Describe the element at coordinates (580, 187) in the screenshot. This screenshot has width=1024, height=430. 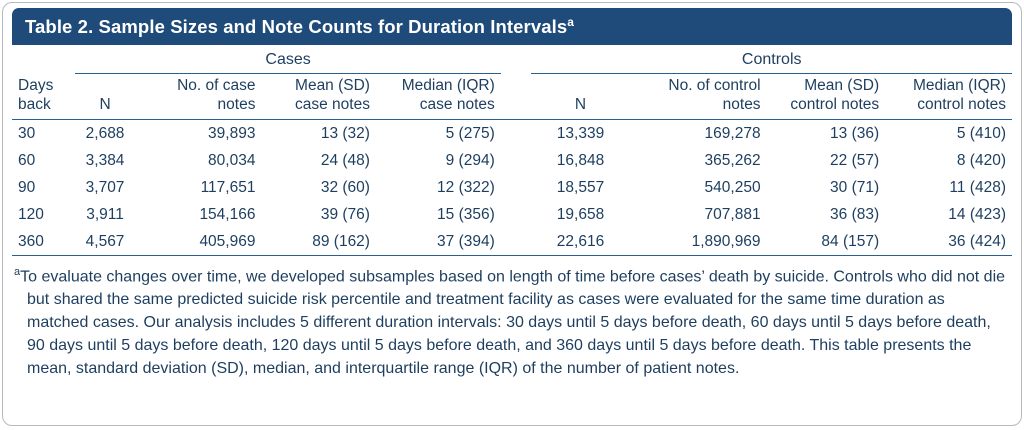
I see `cell-controls-n: 18,557` at that location.